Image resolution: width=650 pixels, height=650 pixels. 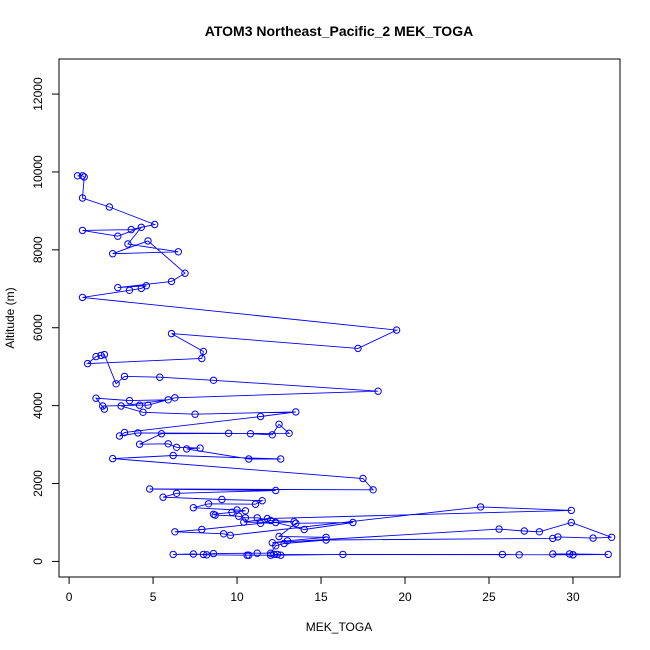 I want to click on y-tick-label: 4000, so click(x=38, y=405).